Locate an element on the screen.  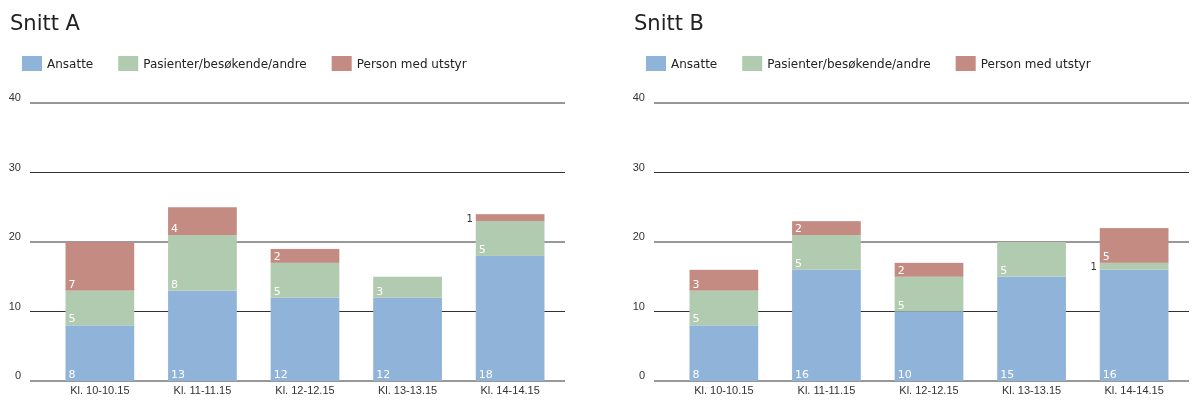
data-label: 18 is located at coordinates (485, 374).